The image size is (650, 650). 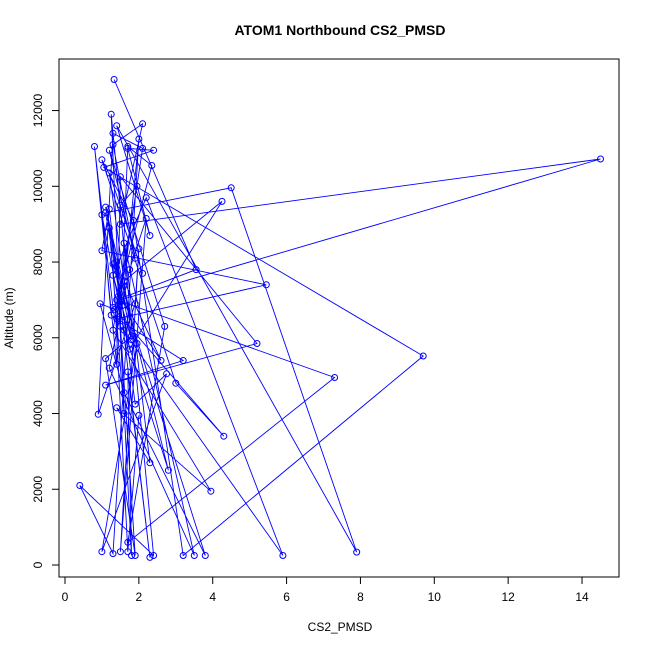 What do you see at coordinates (38, 337) in the screenshot?
I see `y-tick-label: 6000` at bounding box center [38, 337].